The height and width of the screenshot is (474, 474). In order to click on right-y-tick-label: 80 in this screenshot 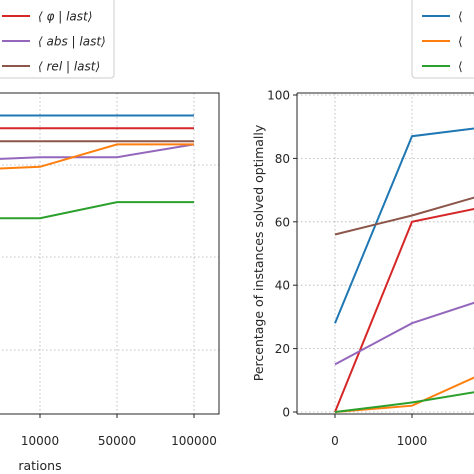, I will do `click(282, 159)`.